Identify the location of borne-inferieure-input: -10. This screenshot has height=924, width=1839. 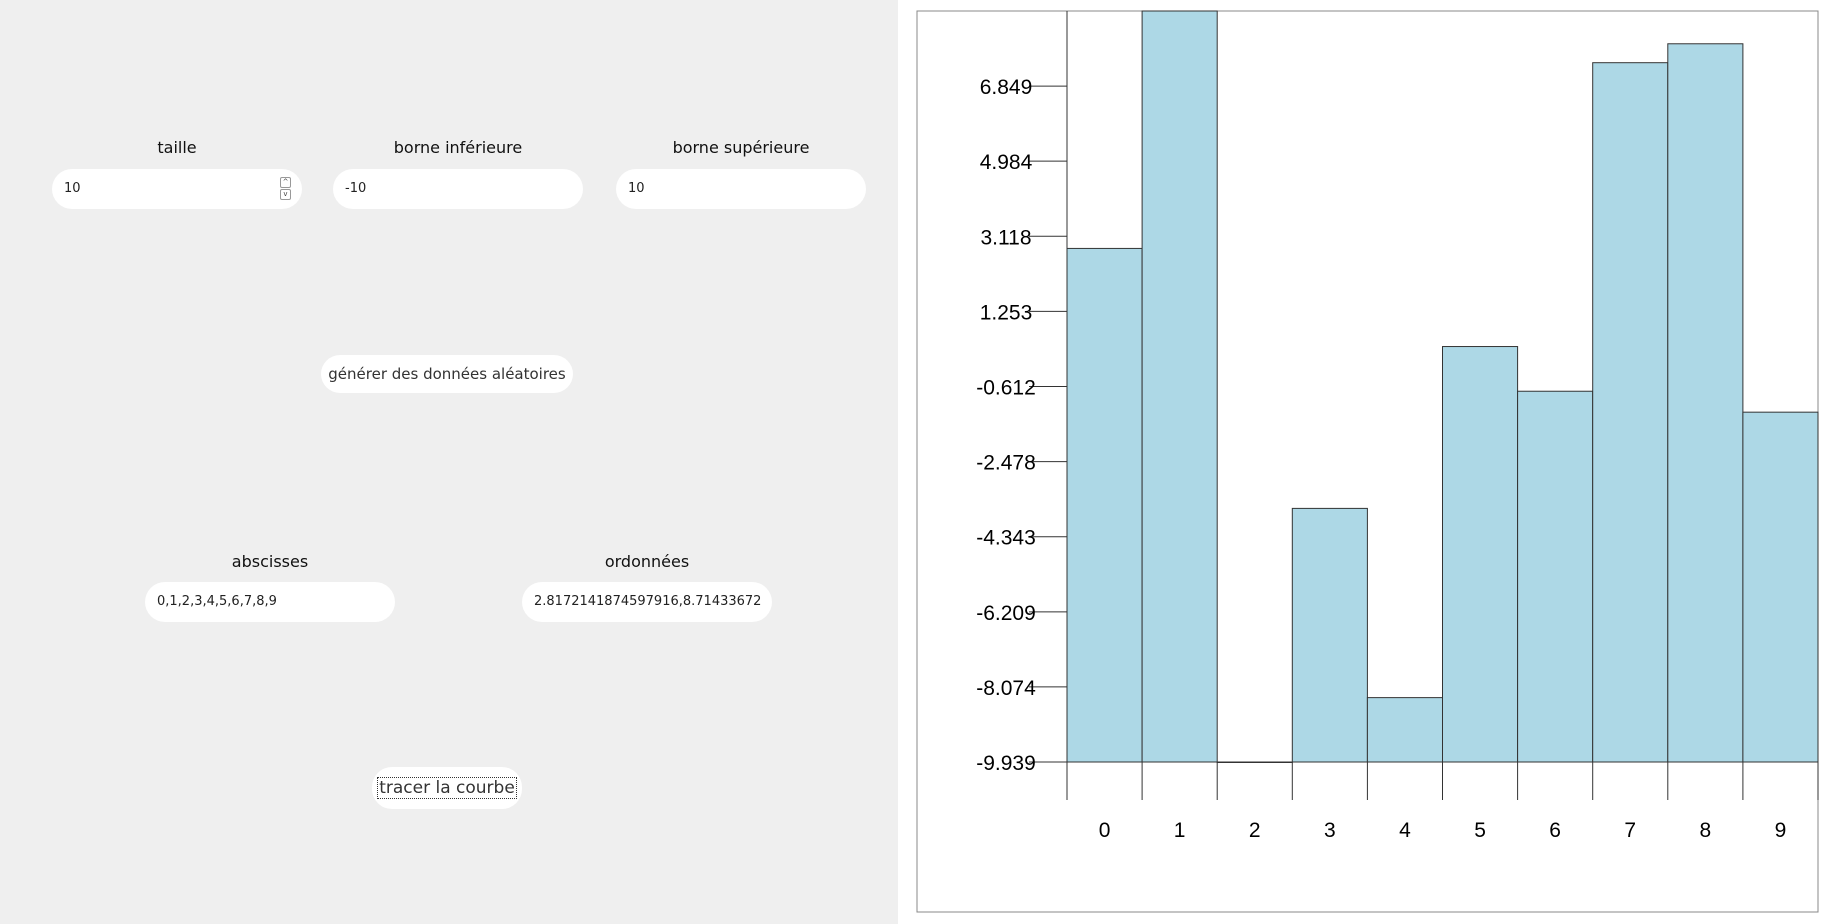
(458, 189).